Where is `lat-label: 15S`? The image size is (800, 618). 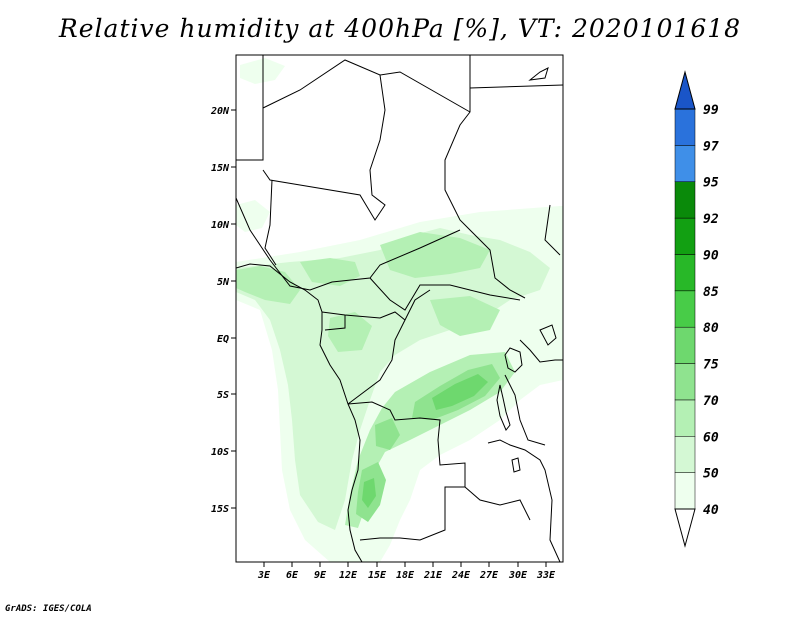 lat-label: 15S is located at coordinates (220, 509).